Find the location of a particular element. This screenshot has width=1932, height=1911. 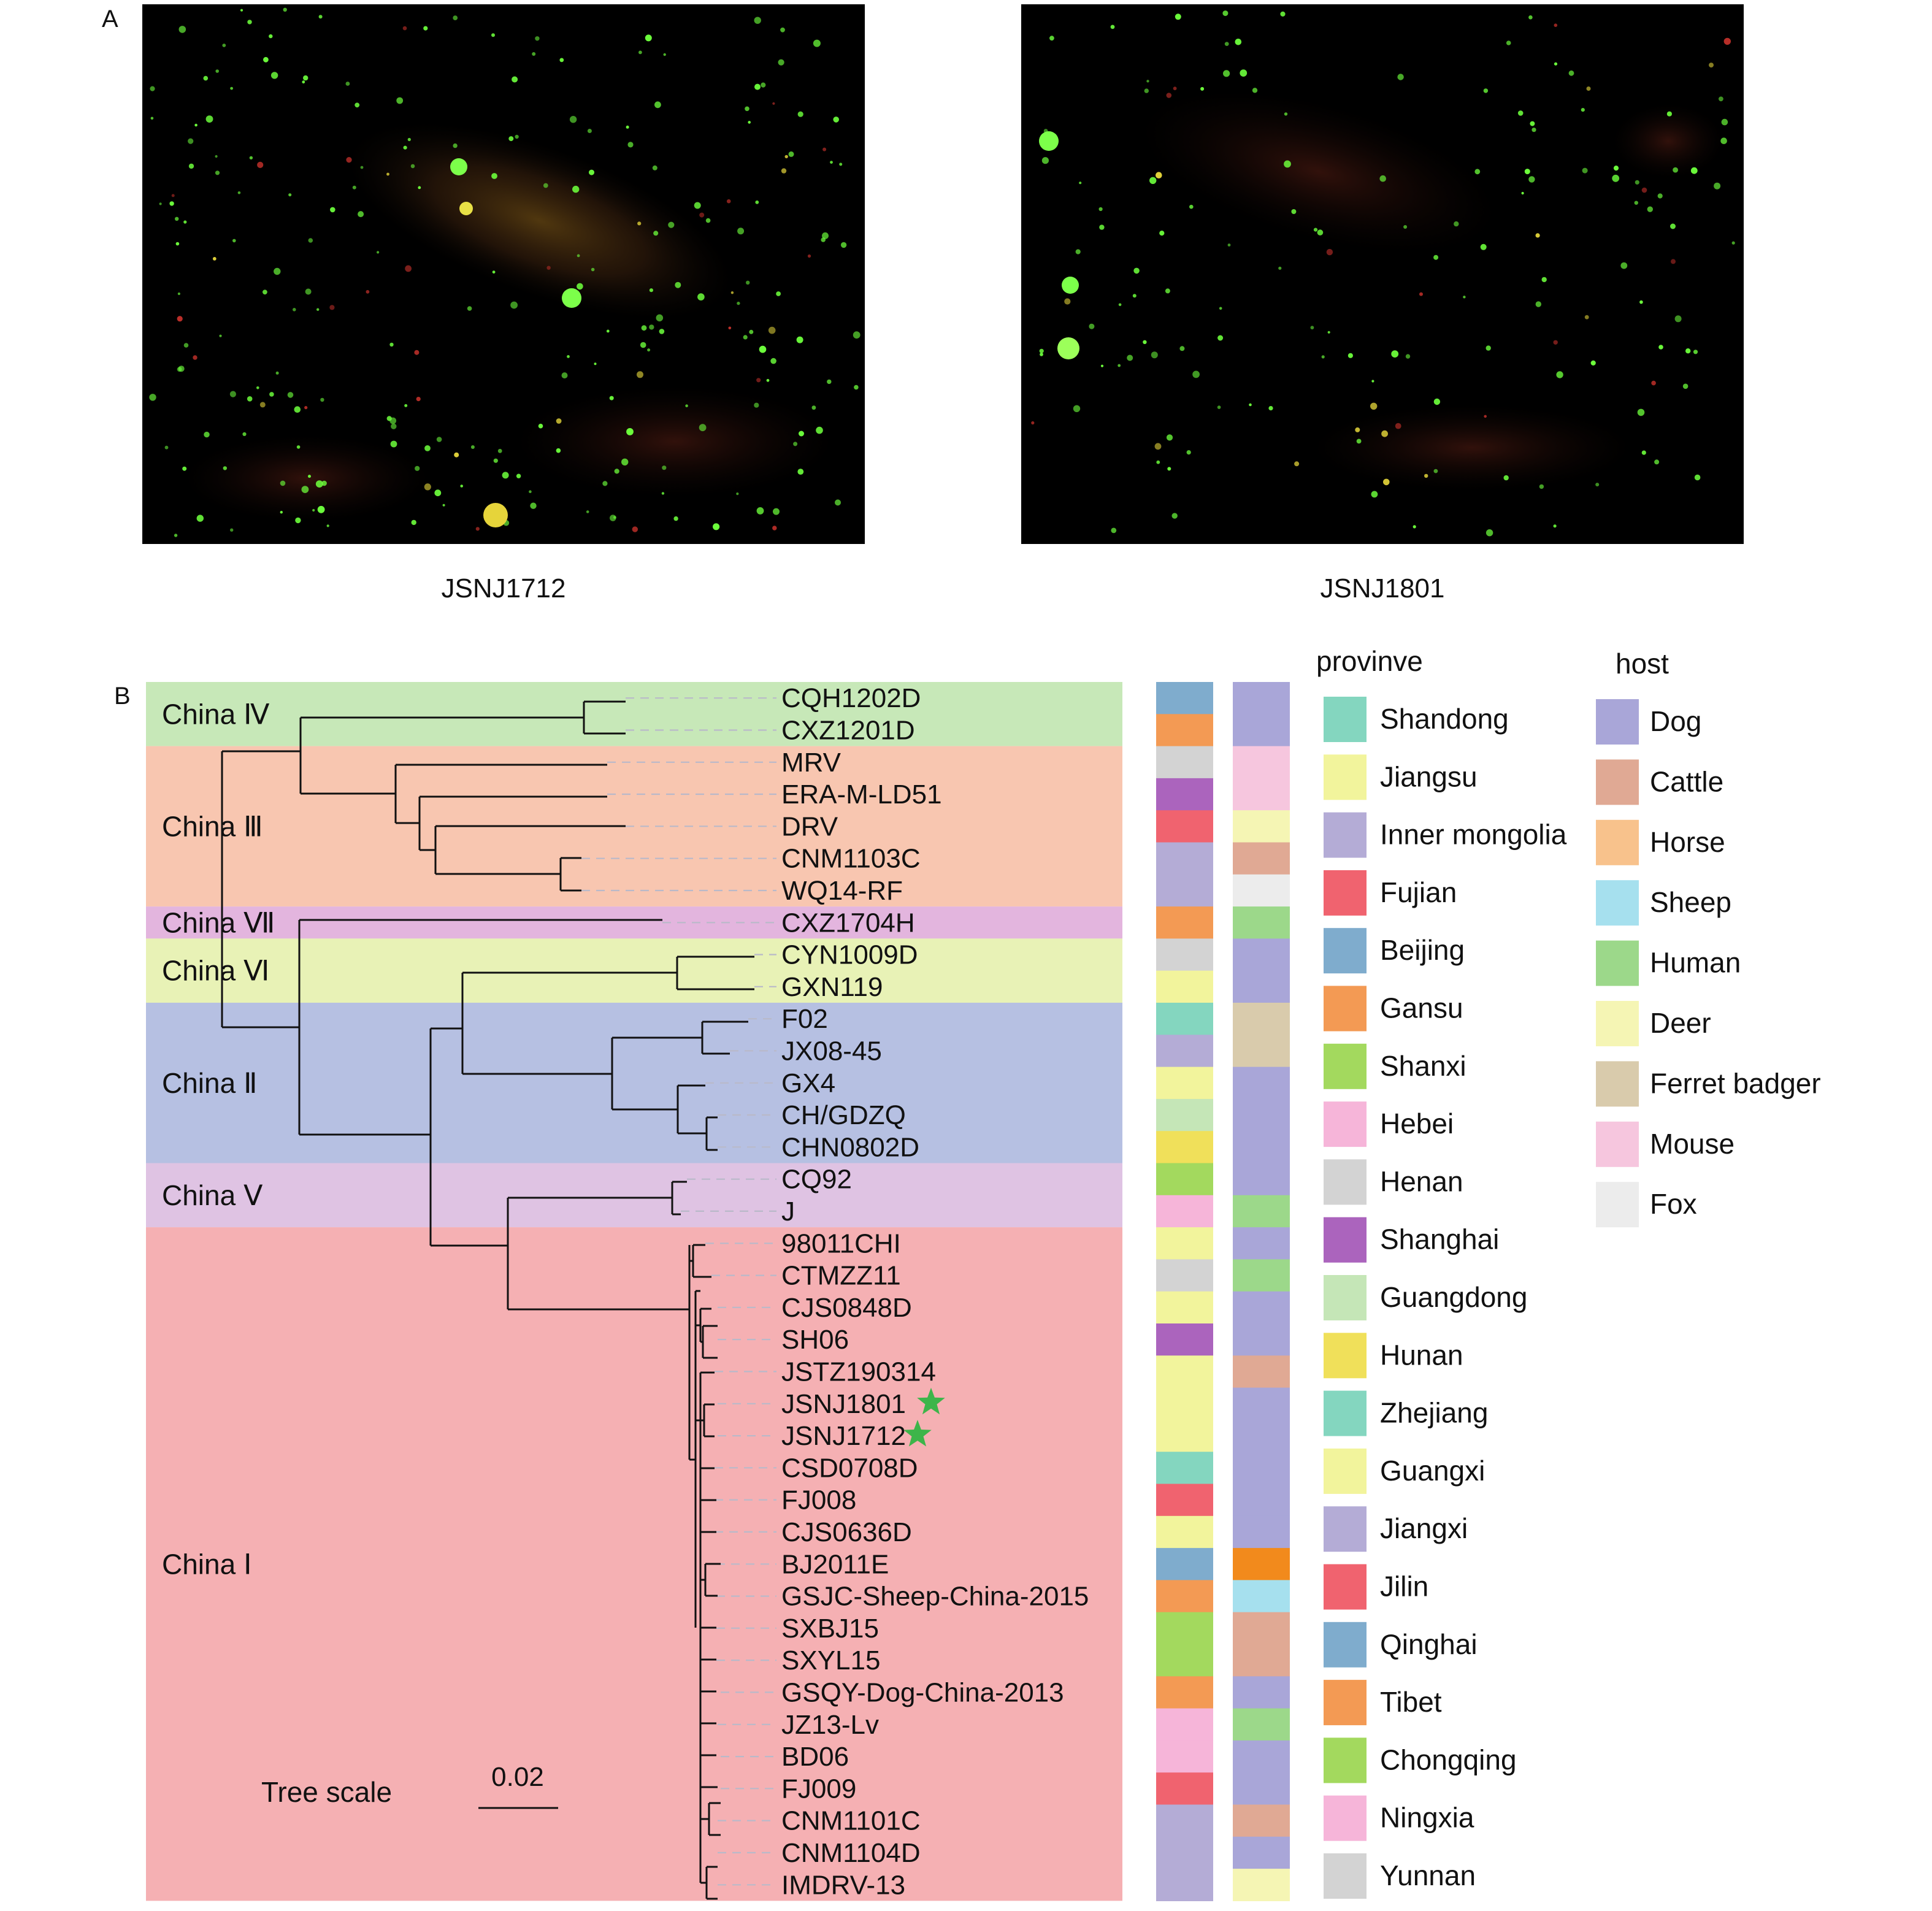

province-legend-label: Shandong is located at coordinates (1444, 719).